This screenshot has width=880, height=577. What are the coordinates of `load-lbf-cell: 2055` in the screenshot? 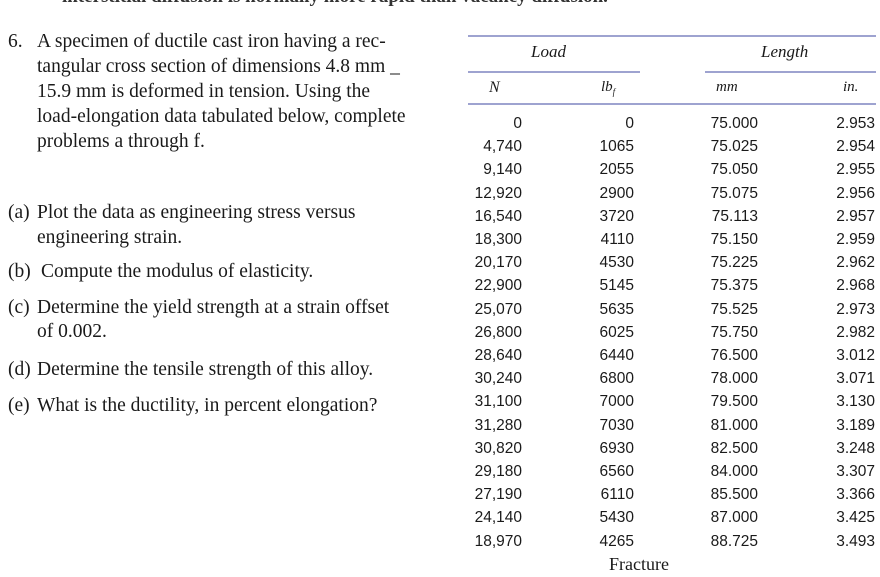 It's located at (616, 170).